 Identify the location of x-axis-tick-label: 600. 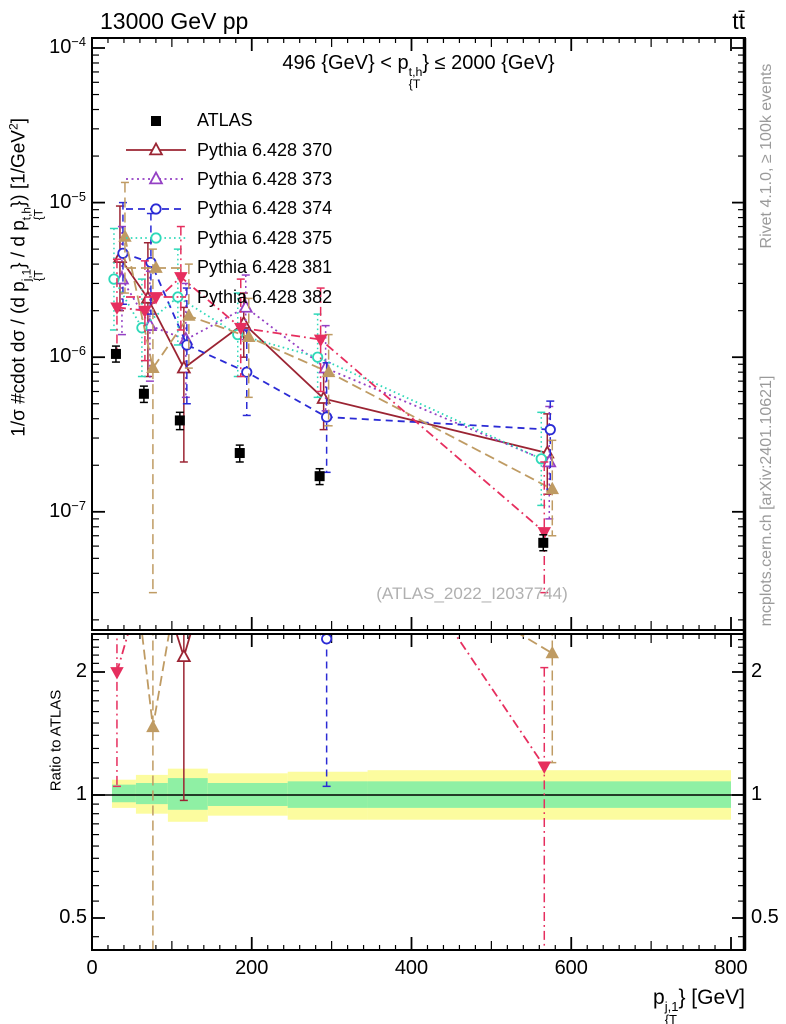
(571, 968).